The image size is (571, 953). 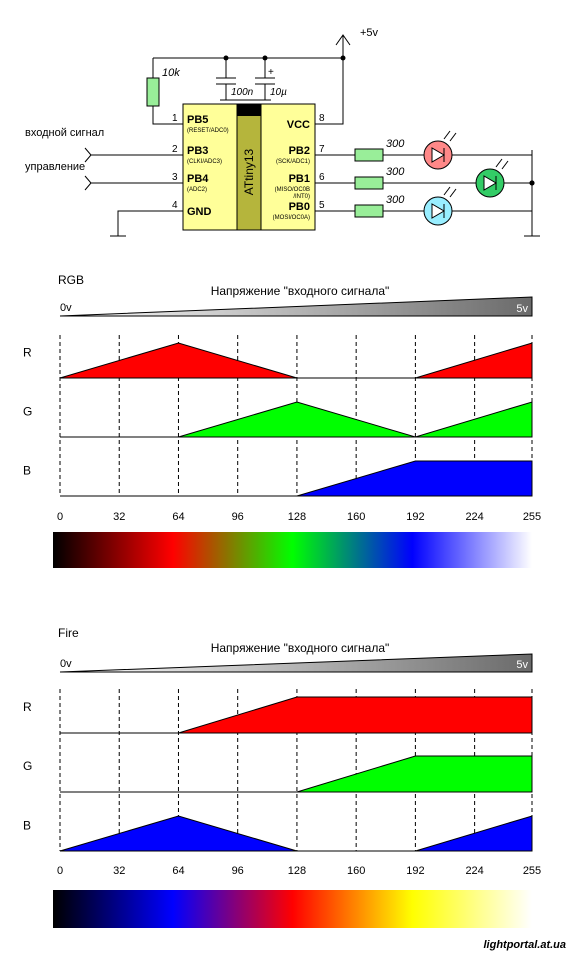 I want to click on pin-name: VCC, so click(x=298, y=125).